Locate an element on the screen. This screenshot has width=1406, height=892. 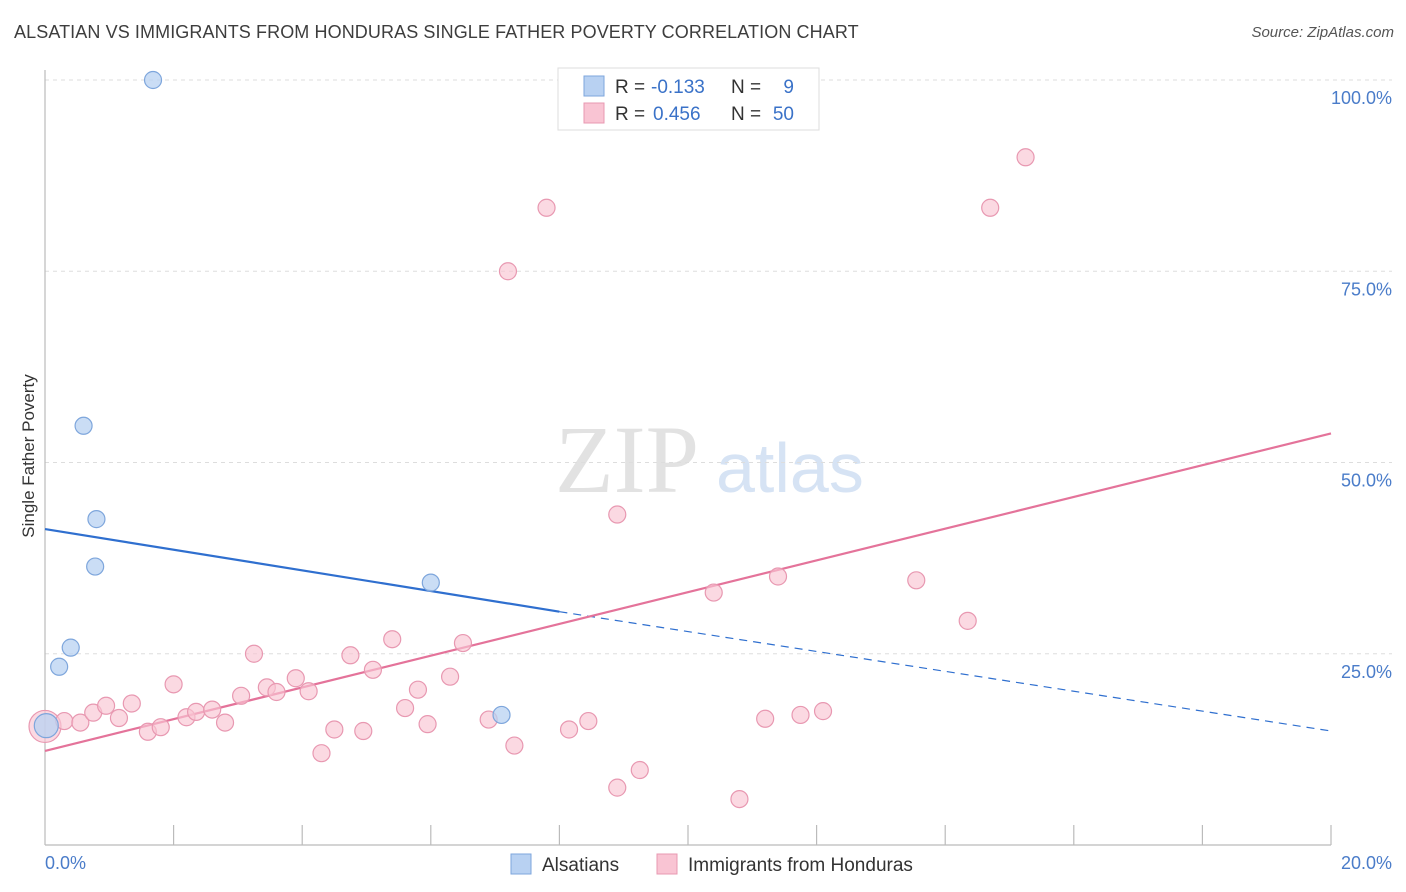
trend-line-alsatians-extension is located at coordinates (945, 671).